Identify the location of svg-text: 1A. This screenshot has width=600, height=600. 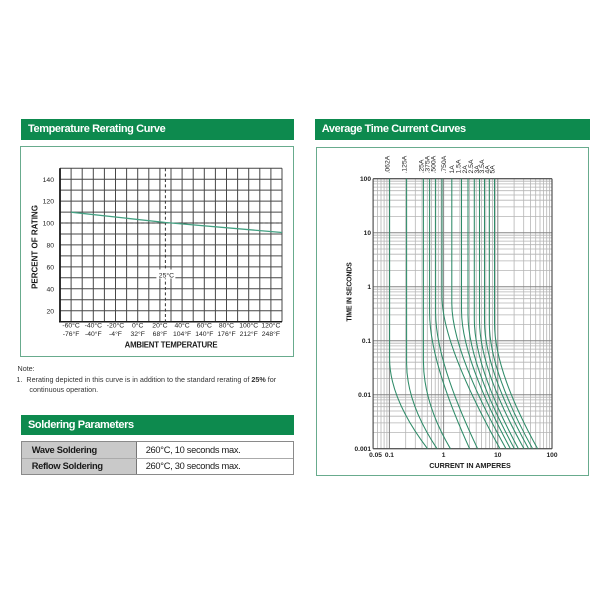
(452, 169).